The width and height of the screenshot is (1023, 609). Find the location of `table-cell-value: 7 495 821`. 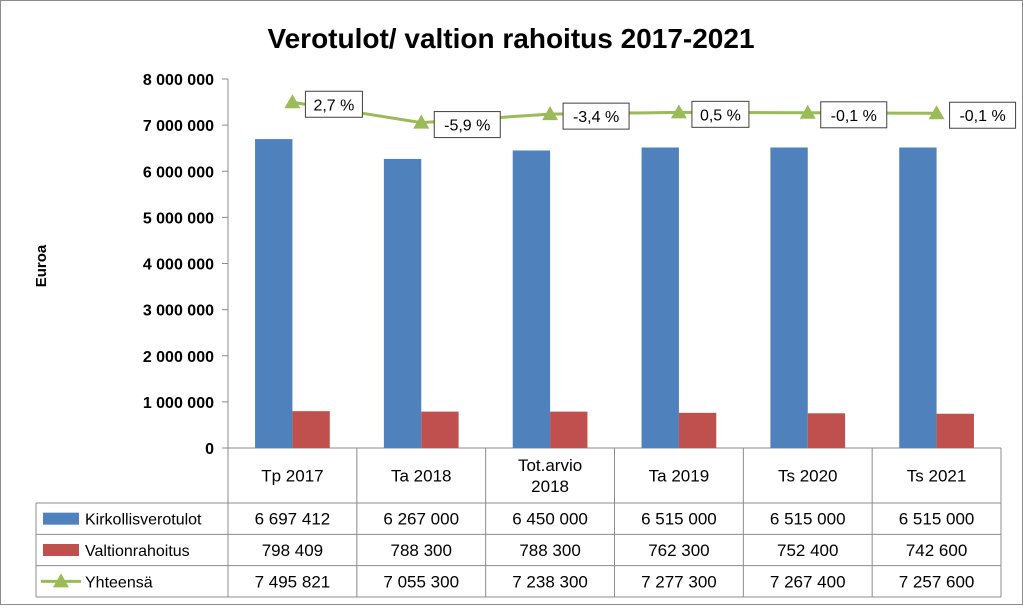

table-cell-value: 7 495 821 is located at coordinates (293, 581).